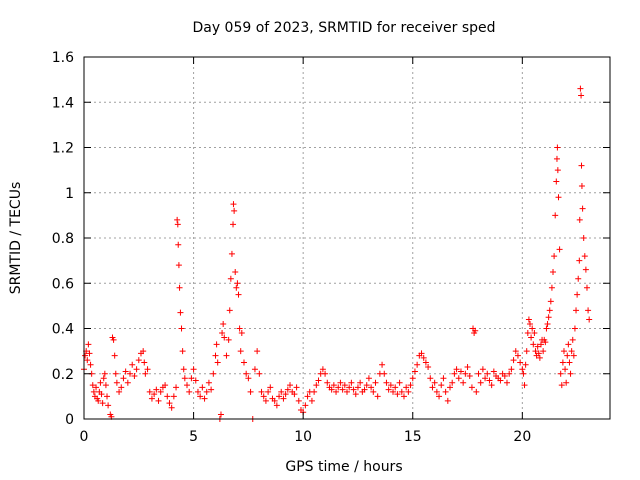 The width and height of the screenshot is (640, 480). I want to click on y-tick-label: 0, so click(69, 420).